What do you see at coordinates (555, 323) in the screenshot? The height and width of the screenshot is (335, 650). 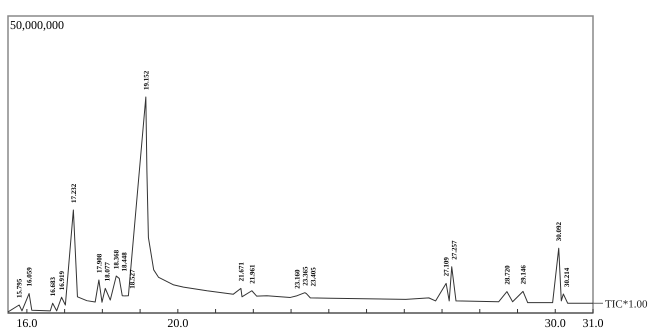 I see `x-tick-label: 30.0` at bounding box center [555, 323].